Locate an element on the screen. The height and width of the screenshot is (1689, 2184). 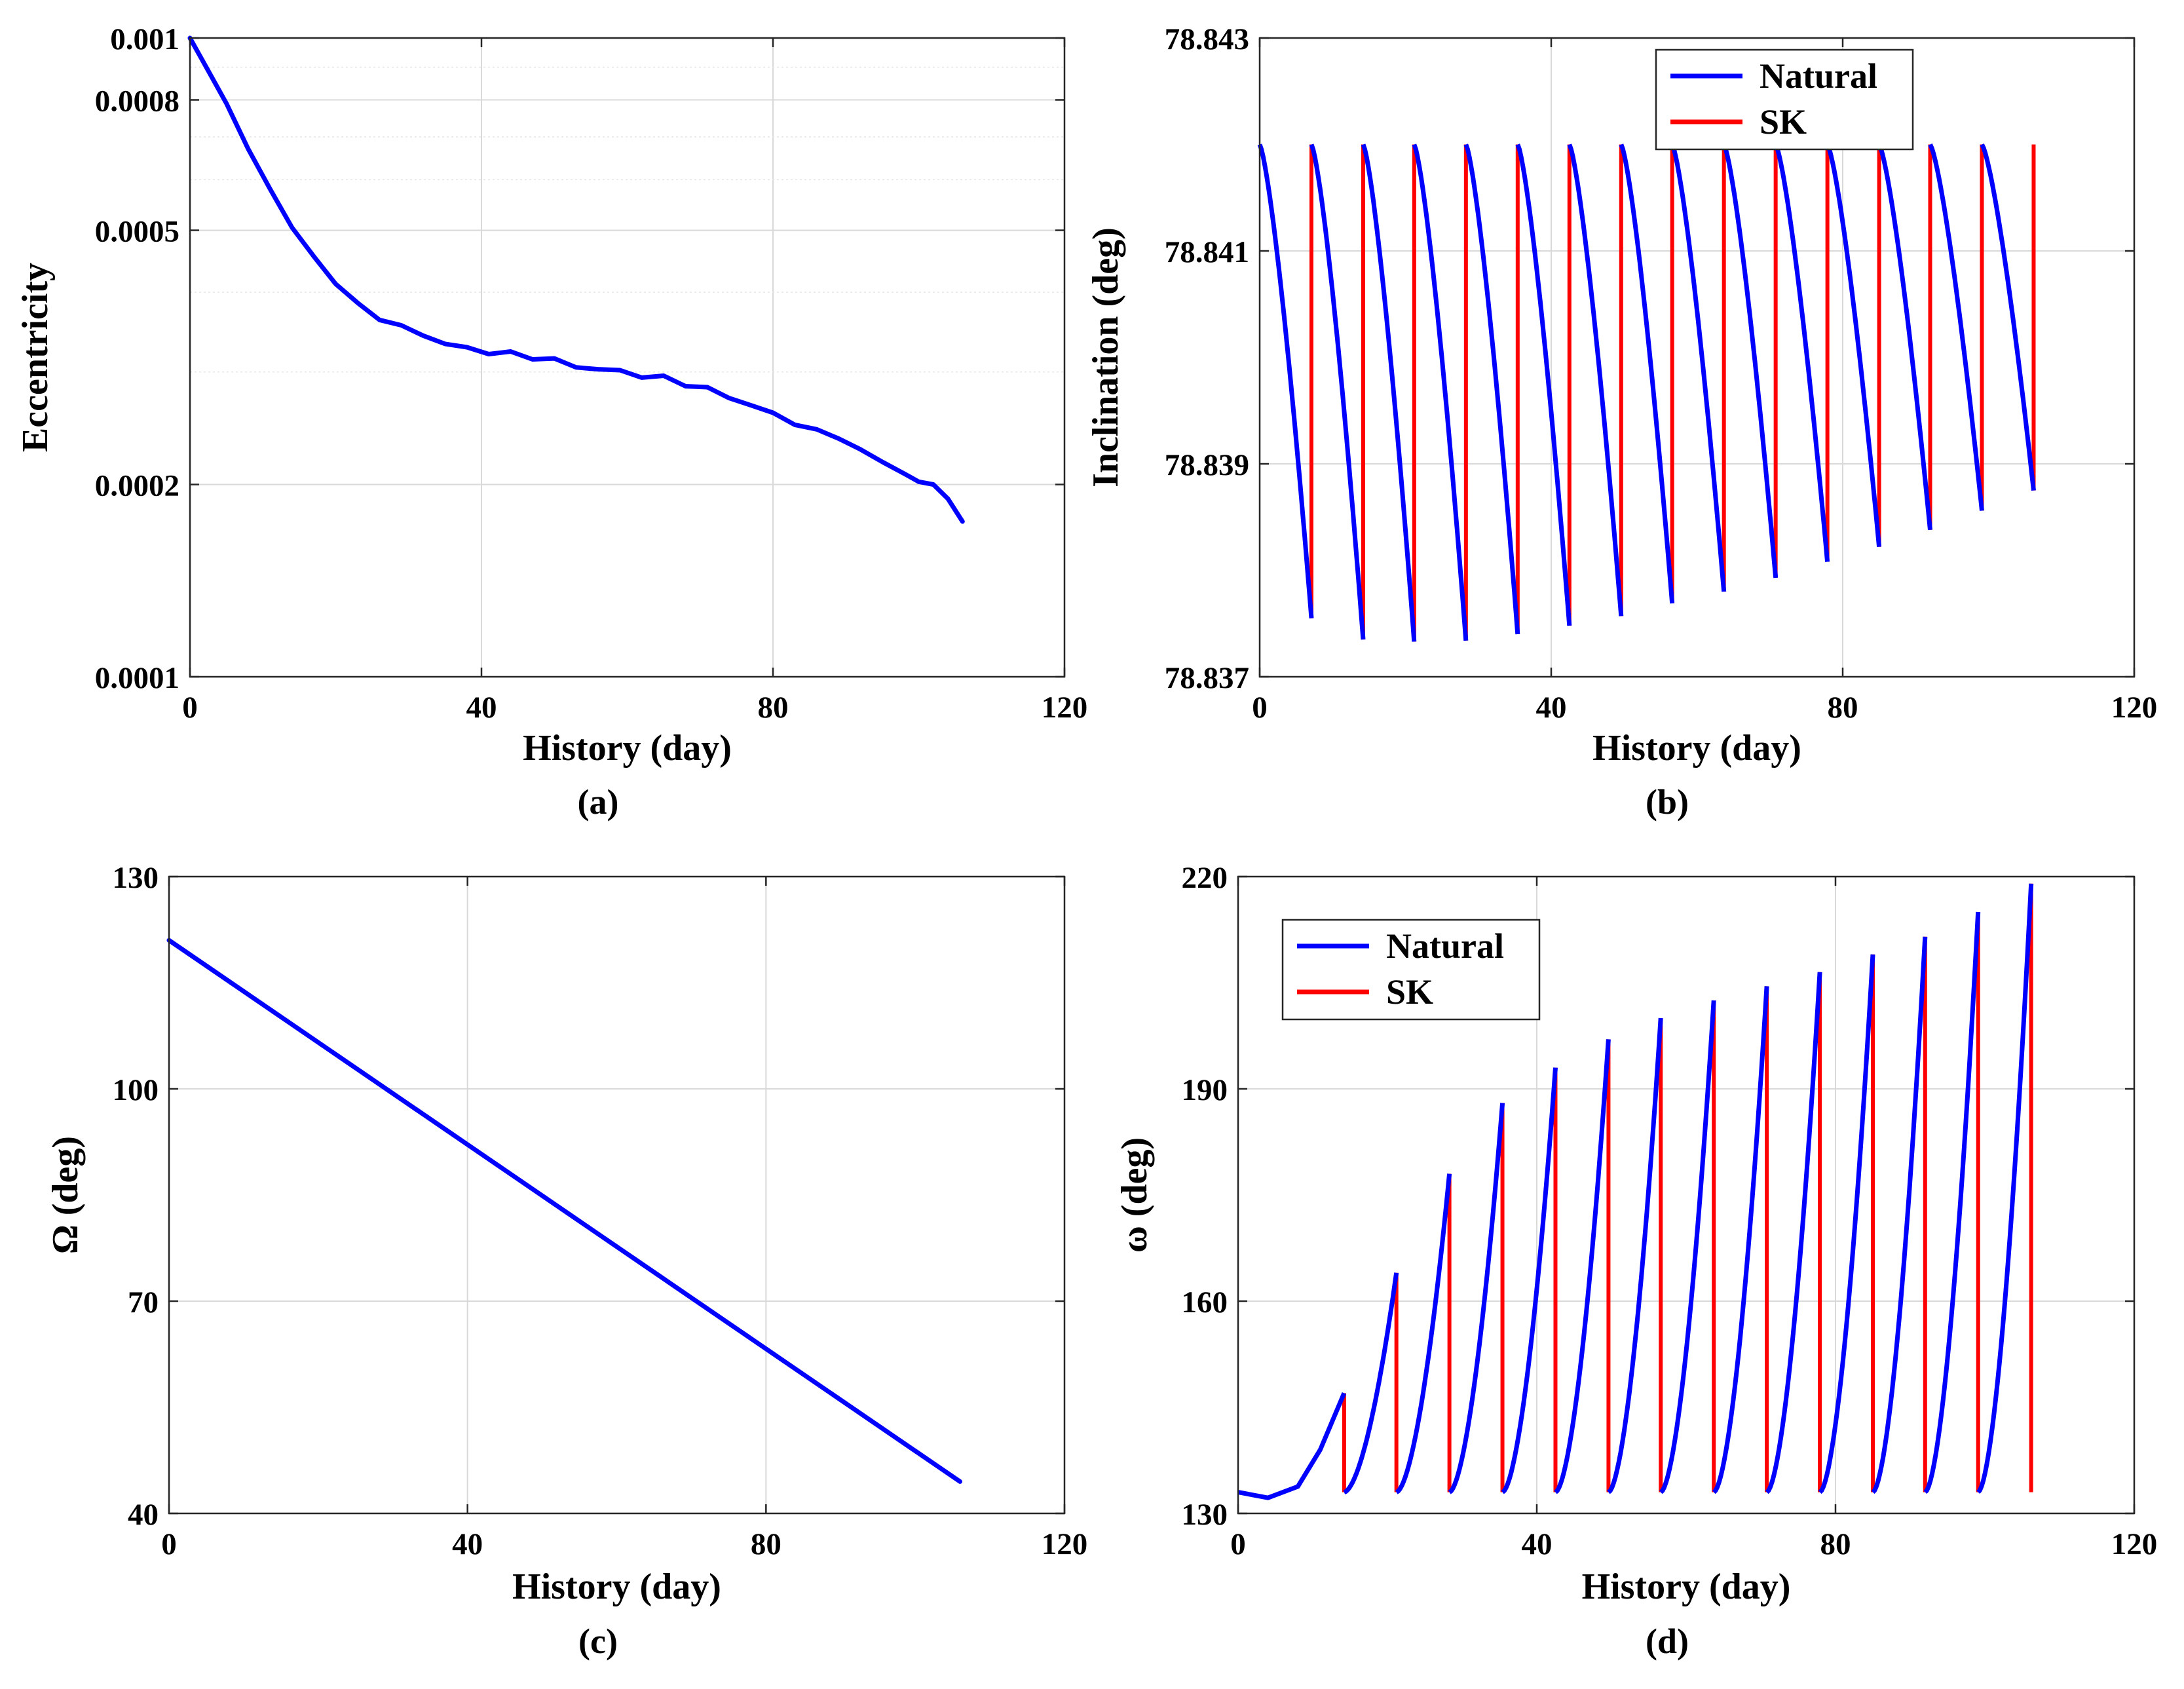
series-line-raan is located at coordinates (564, 1211).